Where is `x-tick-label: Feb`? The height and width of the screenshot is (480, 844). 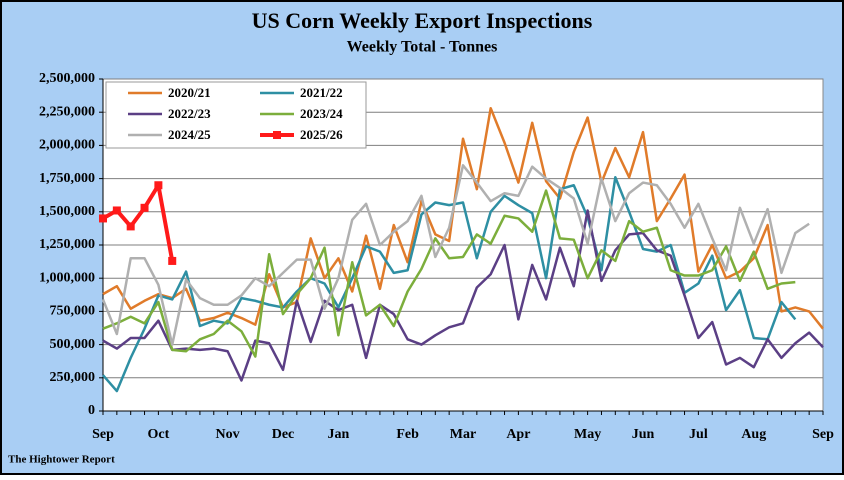
x-tick-label: Feb is located at coordinates (407, 434).